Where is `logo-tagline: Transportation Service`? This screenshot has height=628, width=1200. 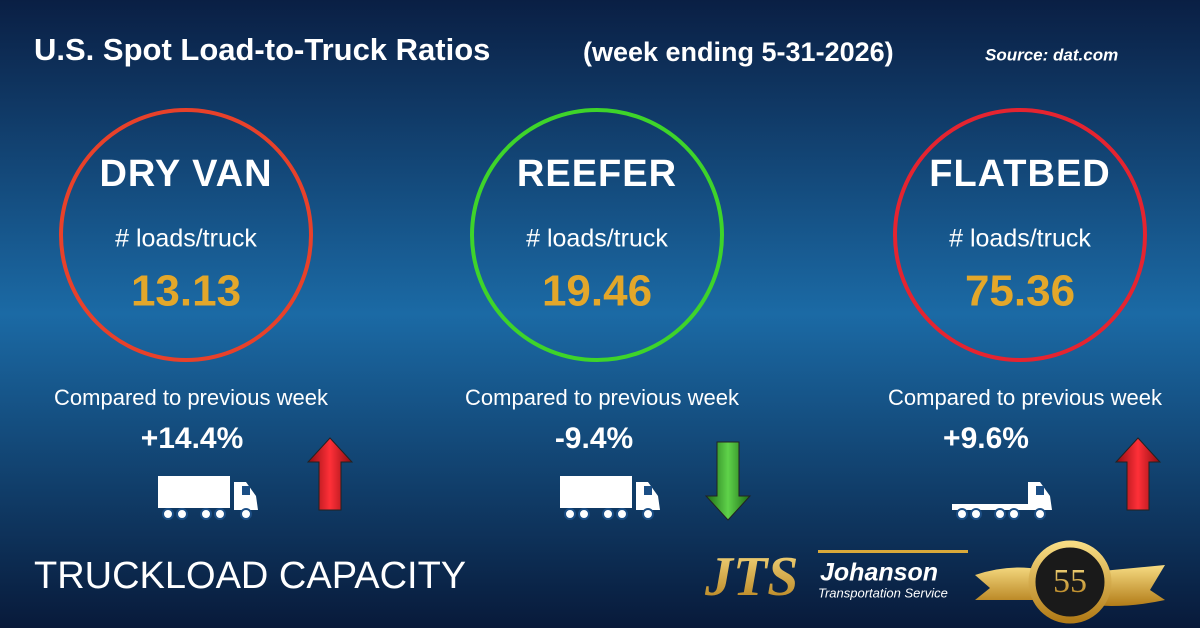
logo-tagline: Transportation Service is located at coordinates (883, 592).